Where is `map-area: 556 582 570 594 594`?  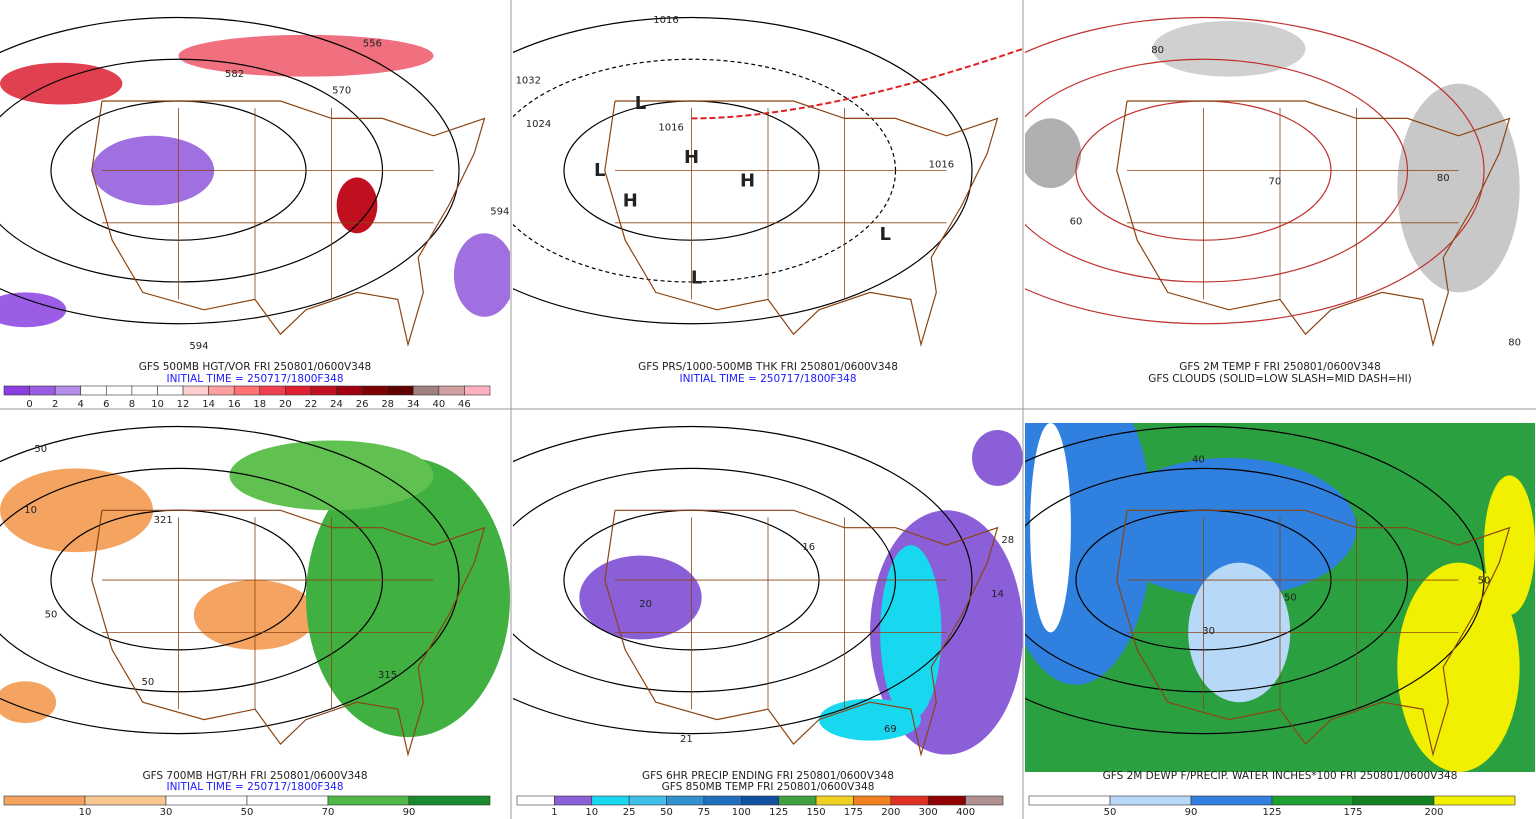 map-area: 556 582 570 594 594 is located at coordinates (255, 188).